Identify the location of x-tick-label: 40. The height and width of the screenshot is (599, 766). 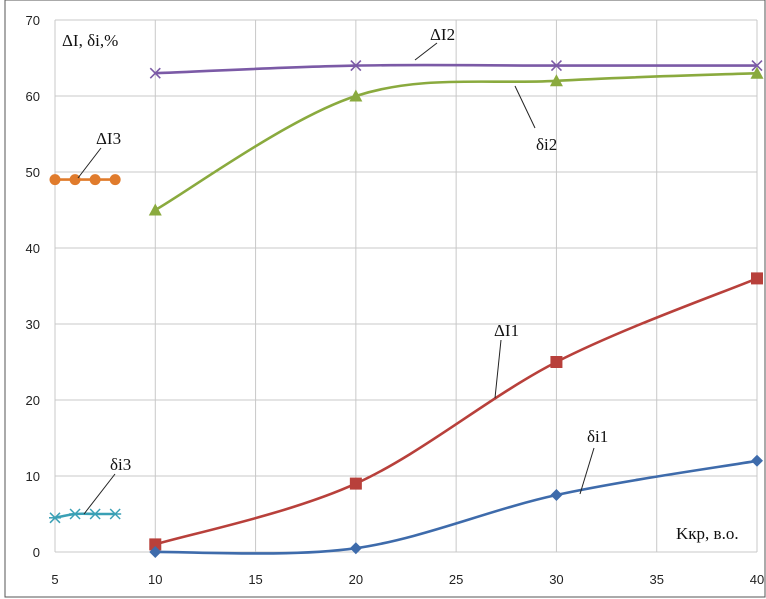
(757, 579).